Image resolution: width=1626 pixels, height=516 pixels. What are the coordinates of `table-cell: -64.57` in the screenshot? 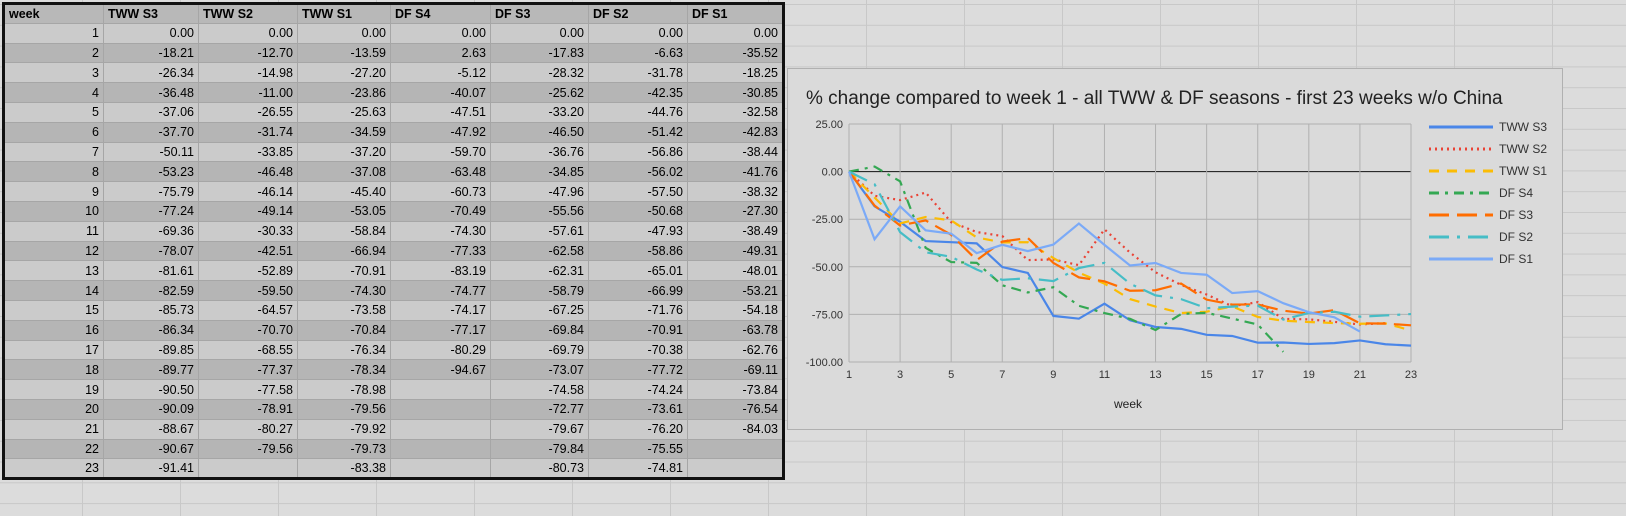 It's located at (248, 310).